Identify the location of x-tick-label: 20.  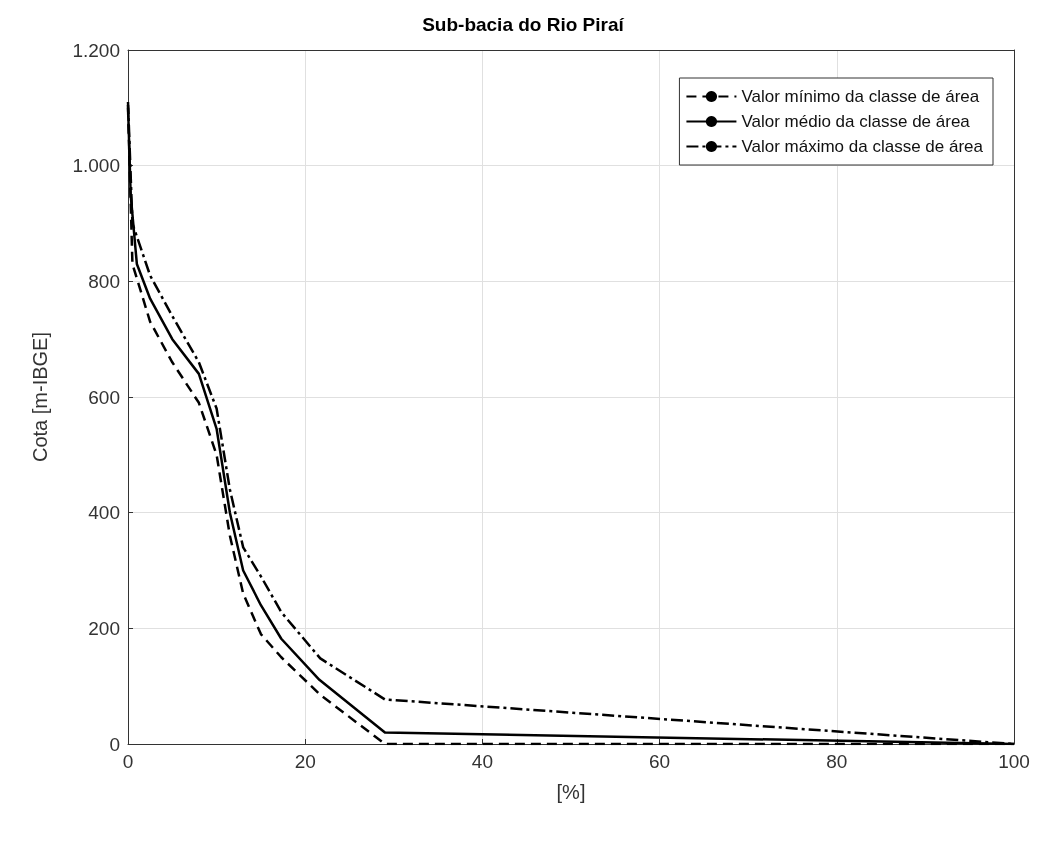
(305, 761).